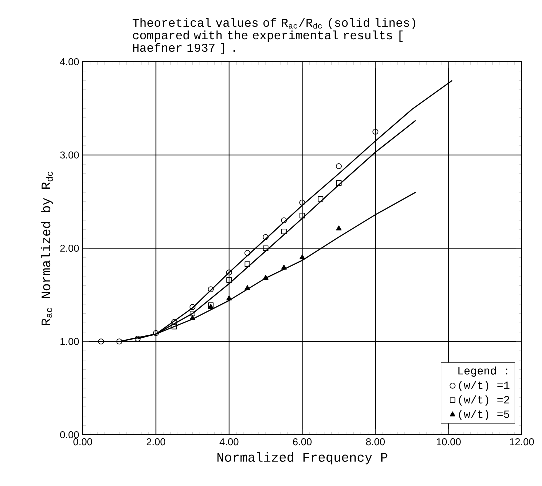 The height and width of the screenshot is (486, 542). Describe the element at coordinates (302, 442) in the screenshot. I see `x-tick-label: 6.00` at that location.